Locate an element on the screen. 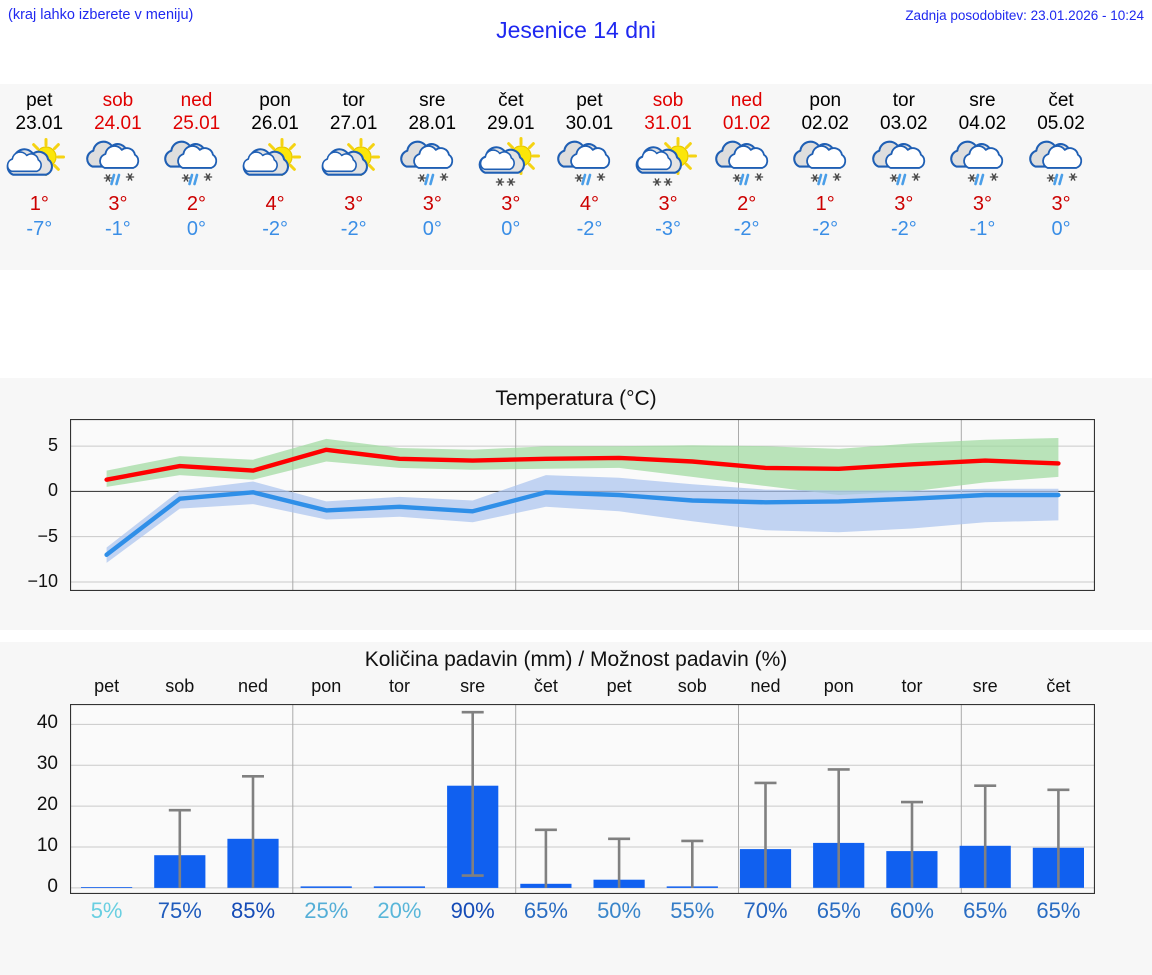 The image size is (1152, 975). day-column: ned 25.01 2° 0° is located at coordinates (196, 177).